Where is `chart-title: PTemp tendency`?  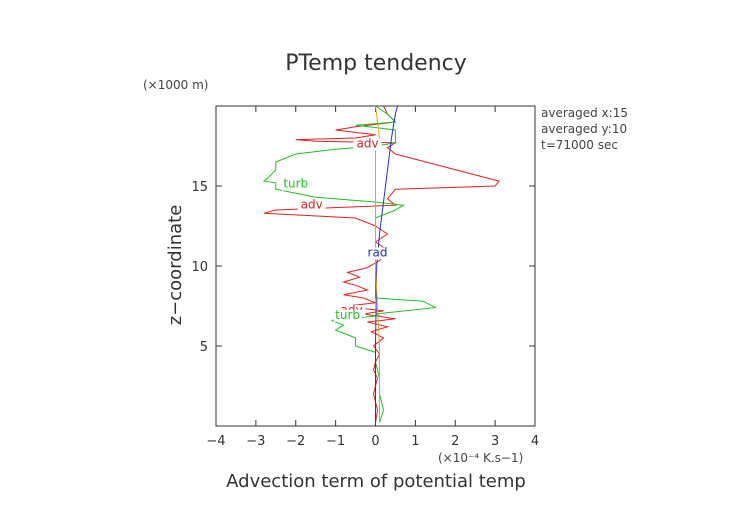
chart-title: PTemp tendency is located at coordinates (376, 63).